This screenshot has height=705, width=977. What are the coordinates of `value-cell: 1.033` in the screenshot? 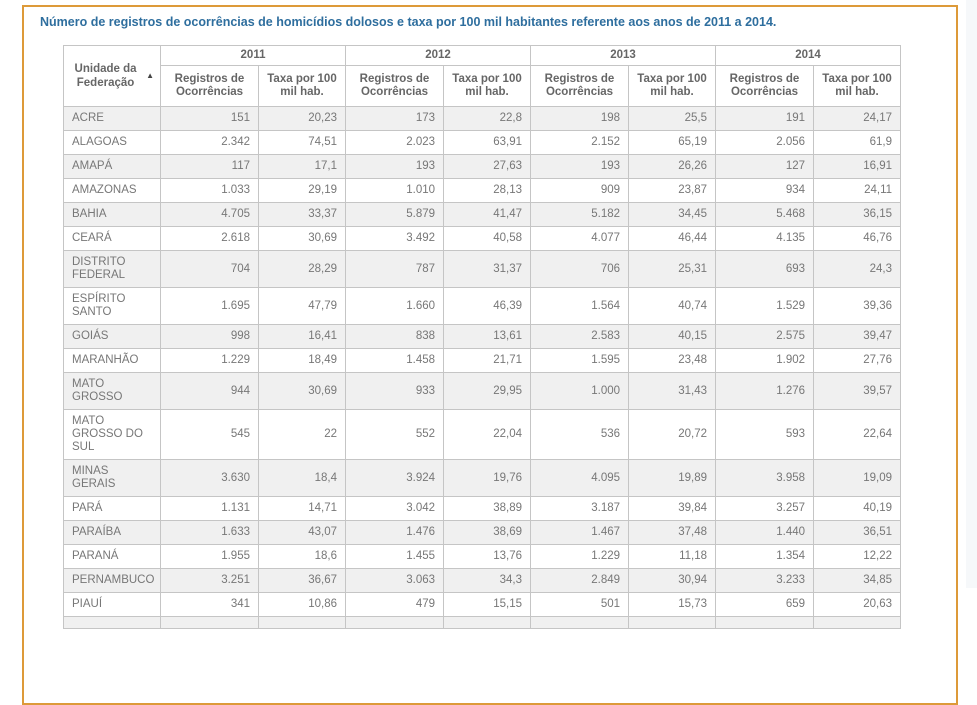 It's located at (209, 190).